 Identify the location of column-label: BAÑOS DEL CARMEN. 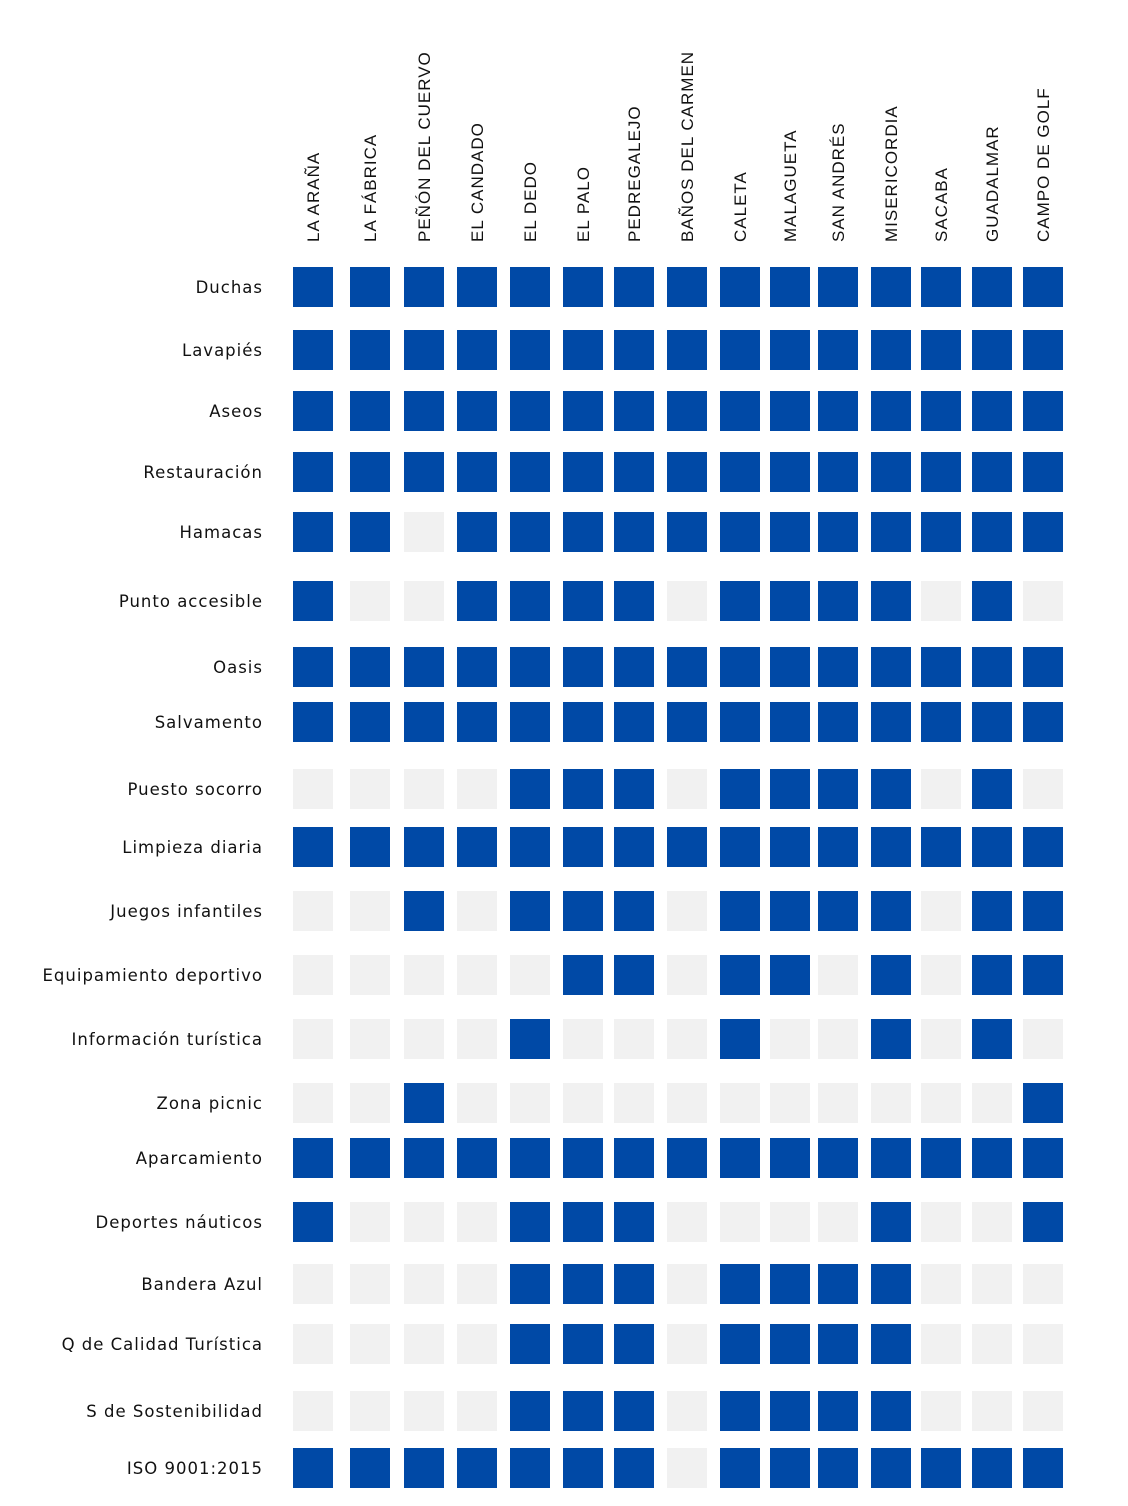
(687, 146).